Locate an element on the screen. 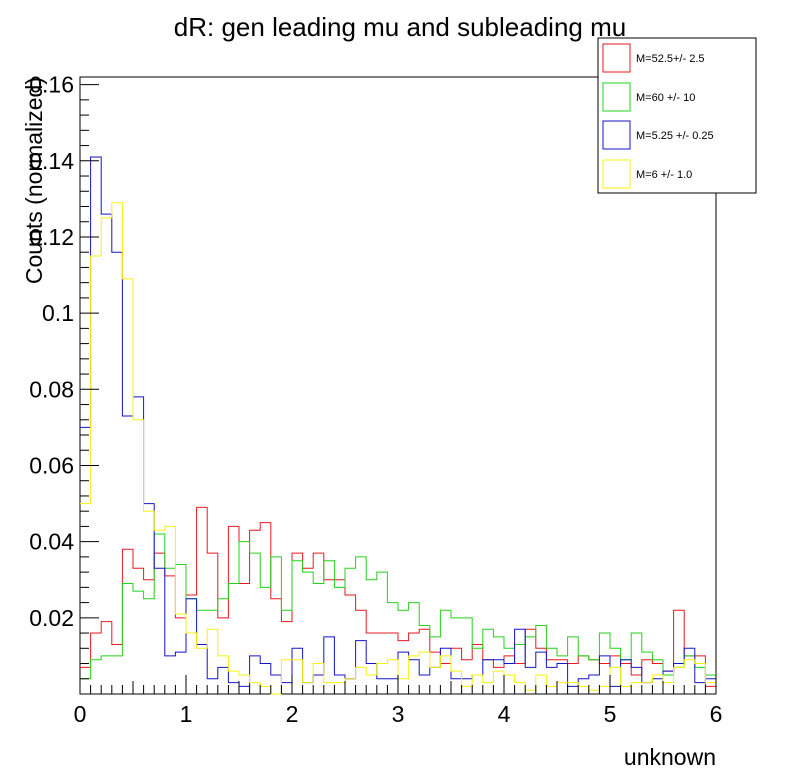 This screenshot has width=796, height=772. x-tick-label: 1 is located at coordinates (186, 714).